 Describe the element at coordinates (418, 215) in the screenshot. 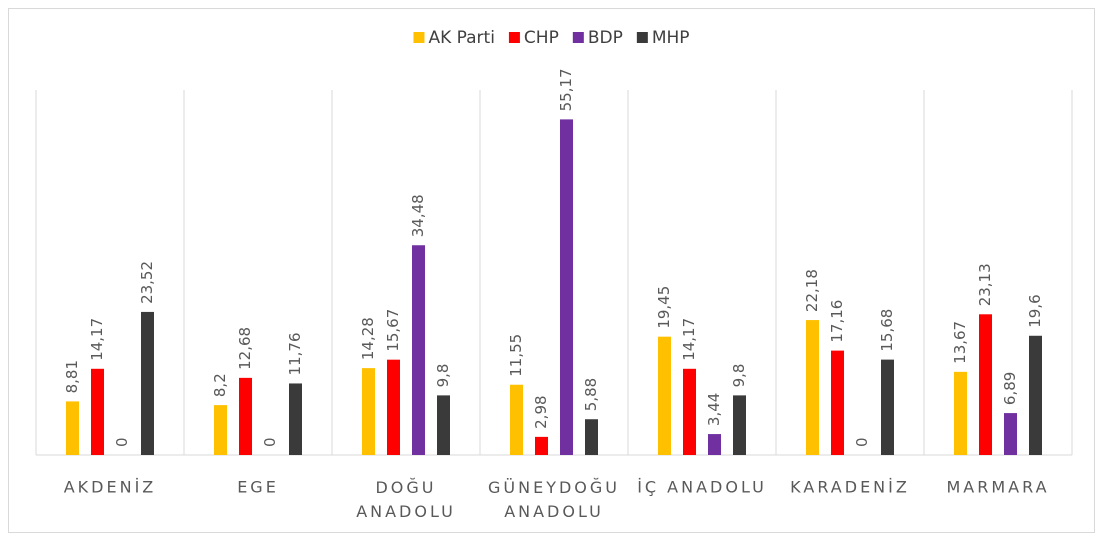

I see `value-label: 34,48` at that location.